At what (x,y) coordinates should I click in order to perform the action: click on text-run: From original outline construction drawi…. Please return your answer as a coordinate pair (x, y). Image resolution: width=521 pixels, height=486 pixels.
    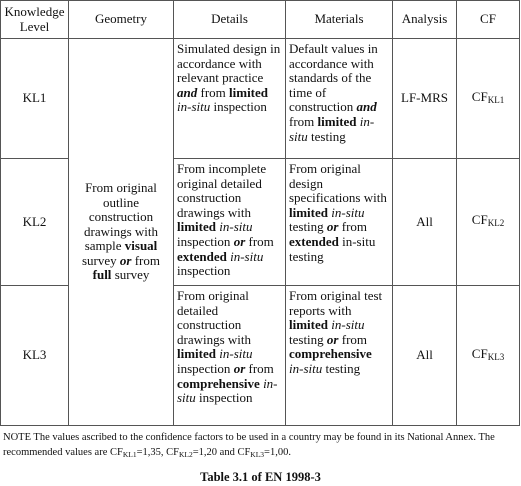
    Looking at the image, I should click on (121, 216).